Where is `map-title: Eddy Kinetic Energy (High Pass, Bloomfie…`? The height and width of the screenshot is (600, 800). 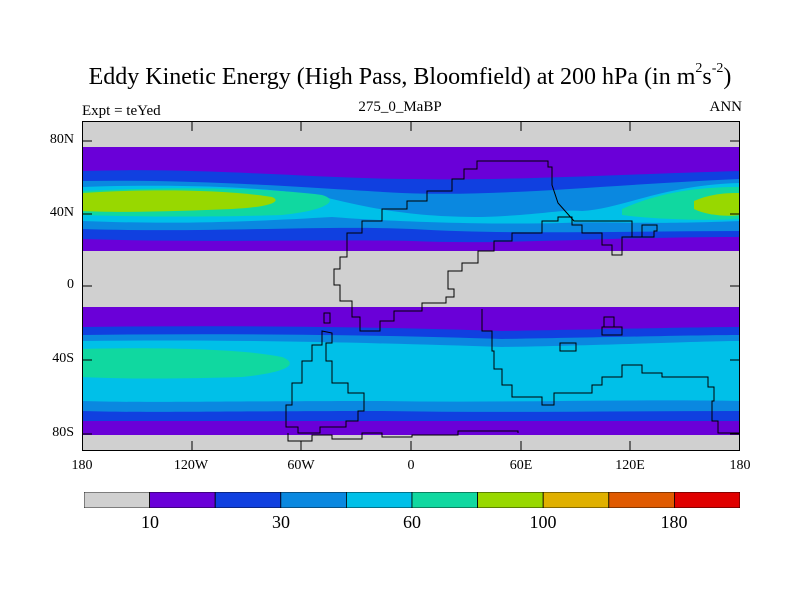 map-title: Eddy Kinetic Energy (High Pass, Bloomfie… is located at coordinates (410, 75).